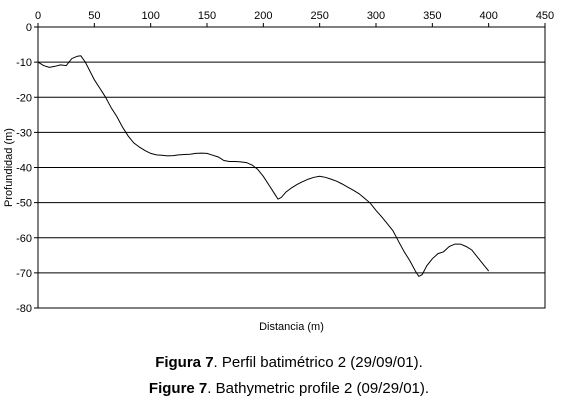  What do you see at coordinates (29, 28) in the screenshot?
I see `y-tick-label: 0` at bounding box center [29, 28].